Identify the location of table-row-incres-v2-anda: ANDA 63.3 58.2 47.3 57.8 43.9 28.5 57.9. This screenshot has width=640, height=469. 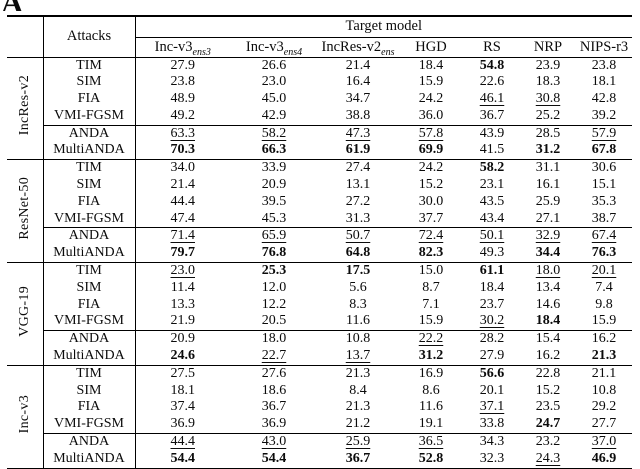
(320, 133).